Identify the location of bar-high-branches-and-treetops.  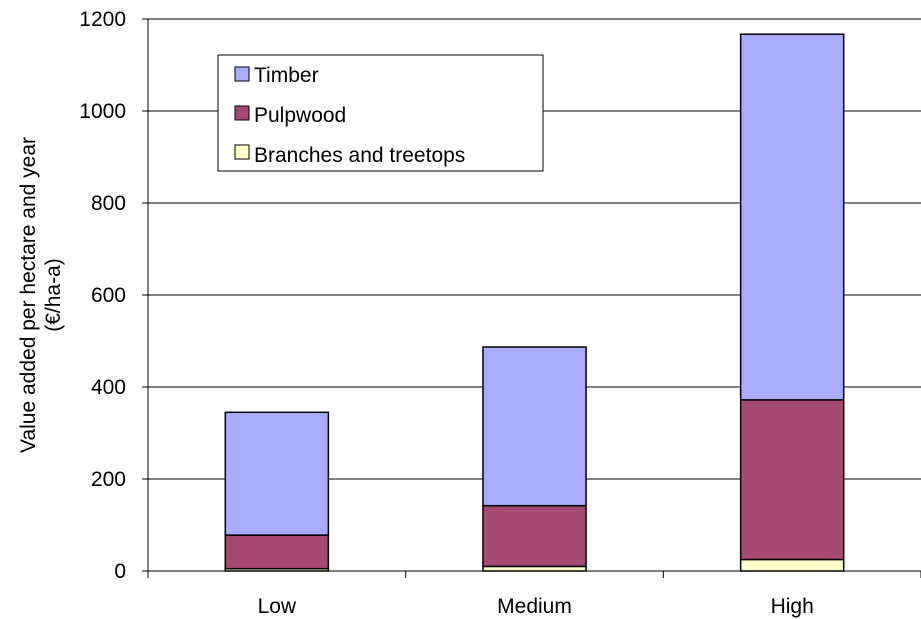
(792, 565).